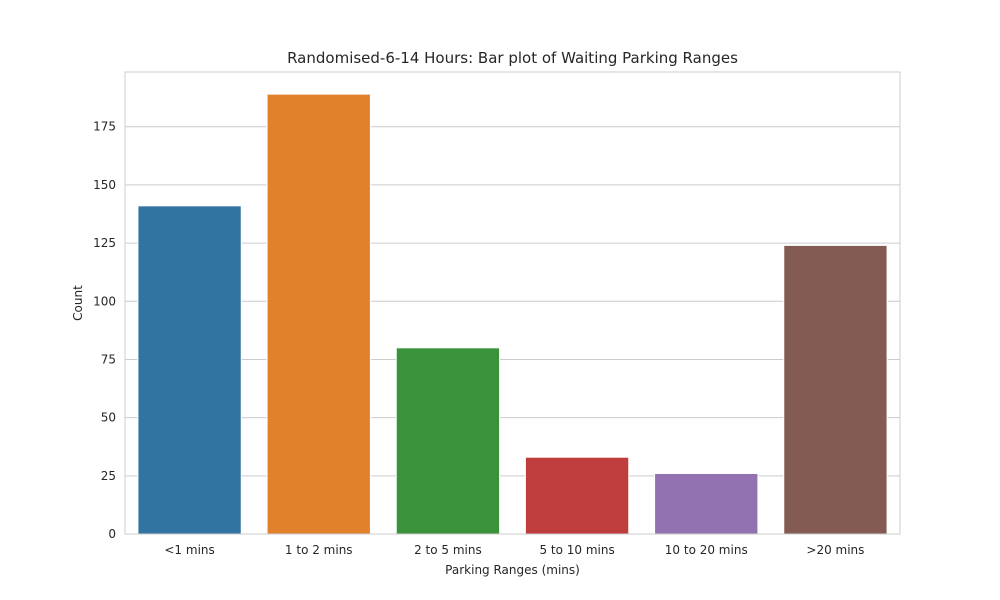  Describe the element at coordinates (319, 550) in the screenshot. I see `x-tick-label: 1 to 2 mins` at that location.